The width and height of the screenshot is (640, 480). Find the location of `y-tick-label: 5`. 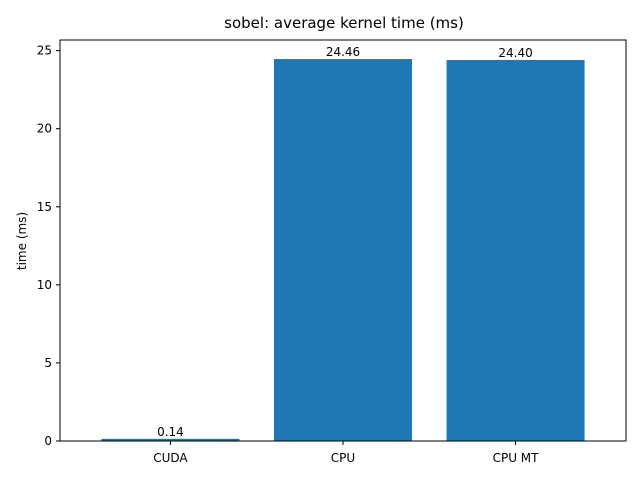

y-tick-label: 5 is located at coordinates (48, 363).